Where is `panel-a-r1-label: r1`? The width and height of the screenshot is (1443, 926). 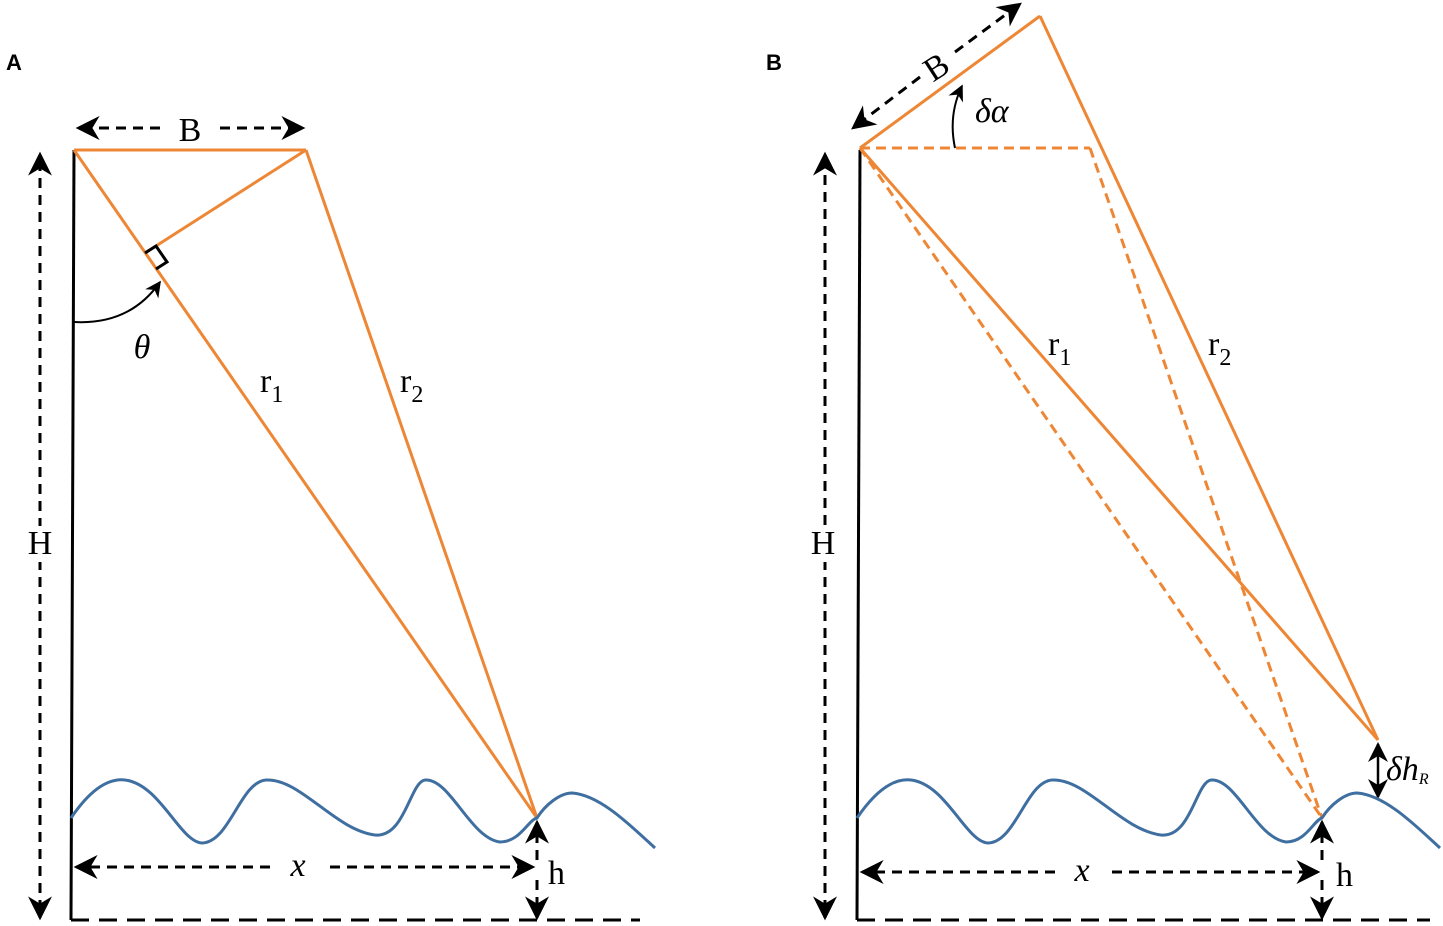 panel-a-r1-label: r1 is located at coordinates (271, 385).